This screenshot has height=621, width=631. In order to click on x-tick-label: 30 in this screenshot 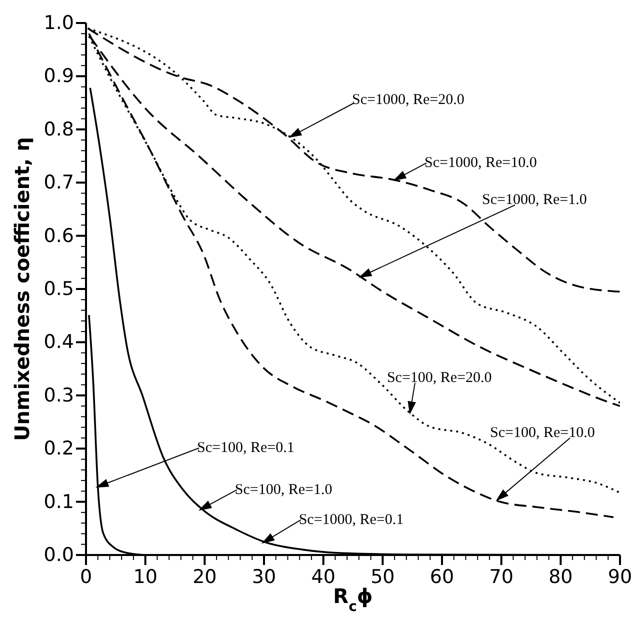, I will do `click(264, 577)`.